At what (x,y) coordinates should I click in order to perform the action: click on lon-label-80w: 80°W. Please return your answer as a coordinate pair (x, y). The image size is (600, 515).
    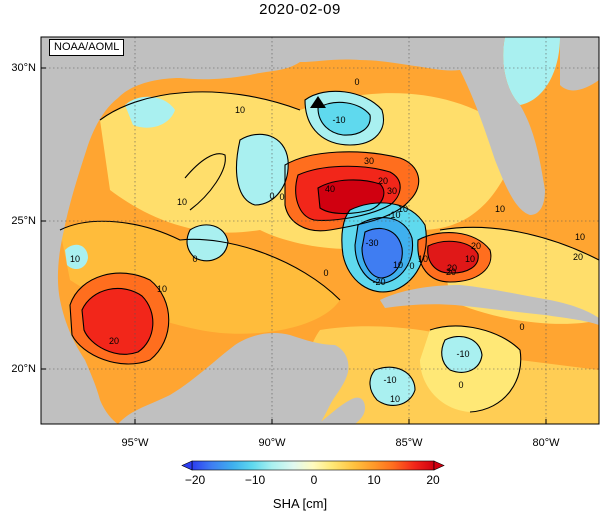
    Looking at the image, I should click on (546, 443).